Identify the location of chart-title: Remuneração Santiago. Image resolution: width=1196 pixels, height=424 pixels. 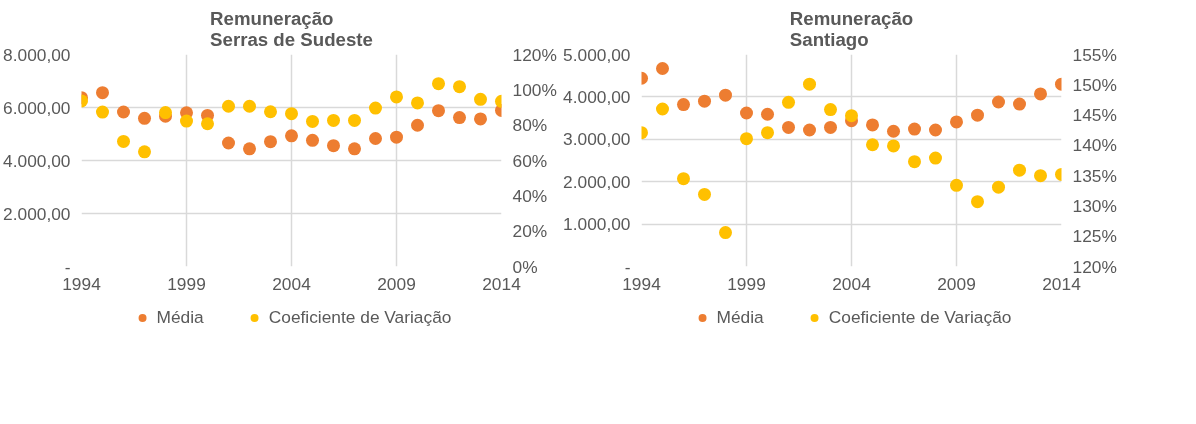
(851, 28).